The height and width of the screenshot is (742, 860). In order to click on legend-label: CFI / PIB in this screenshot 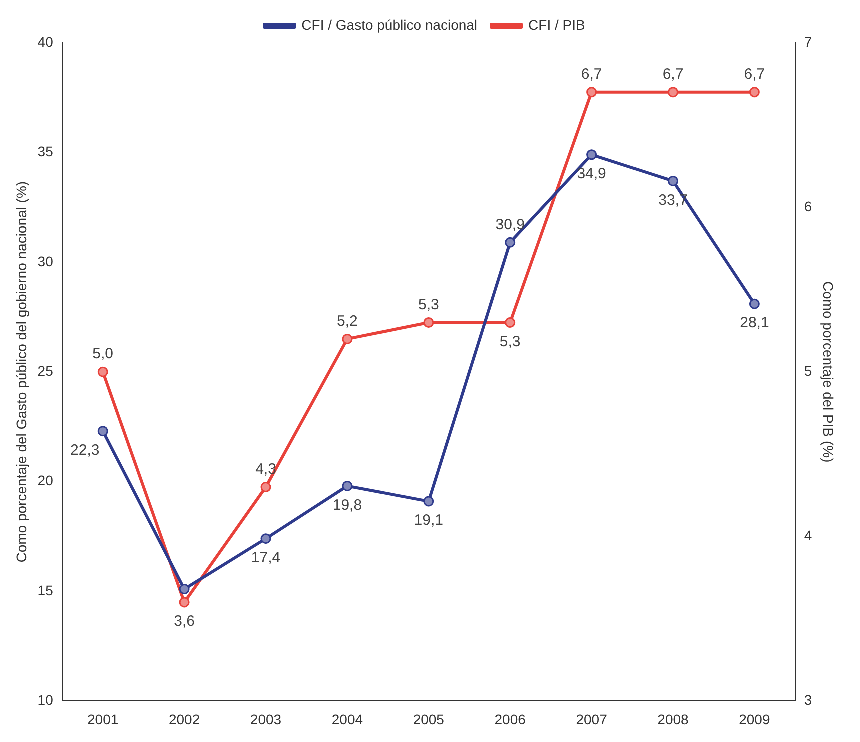, I will do `click(557, 24)`.